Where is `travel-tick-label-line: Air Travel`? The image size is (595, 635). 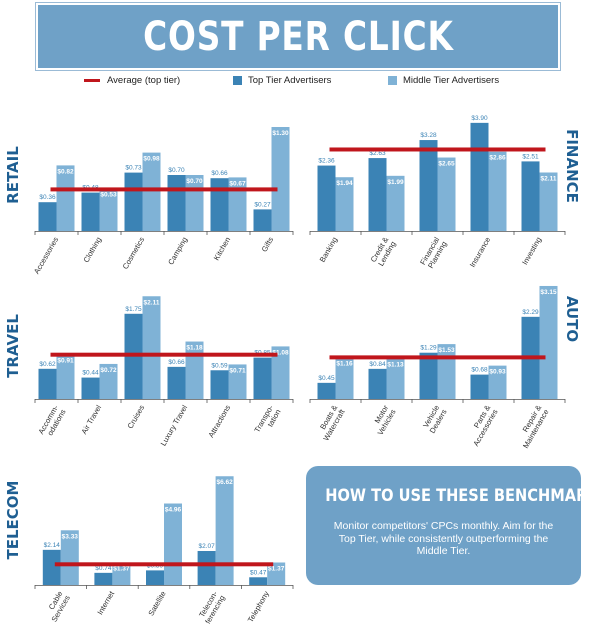
travel-tick-label-line: Air Travel is located at coordinates (91, 419).